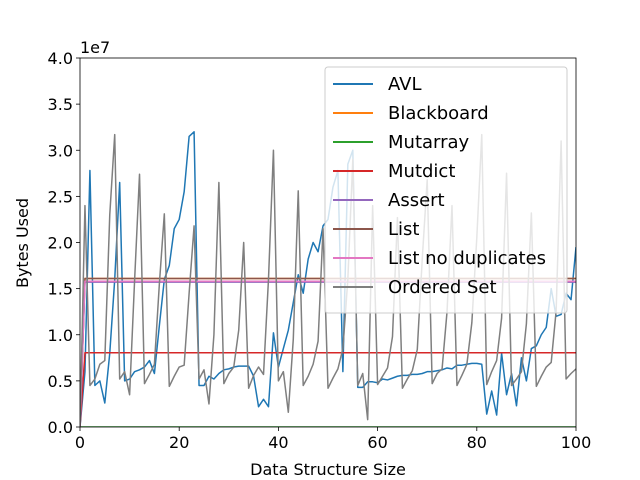  What do you see at coordinates (278, 442) in the screenshot?
I see `x-tick-label: 40` at bounding box center [278, 442].